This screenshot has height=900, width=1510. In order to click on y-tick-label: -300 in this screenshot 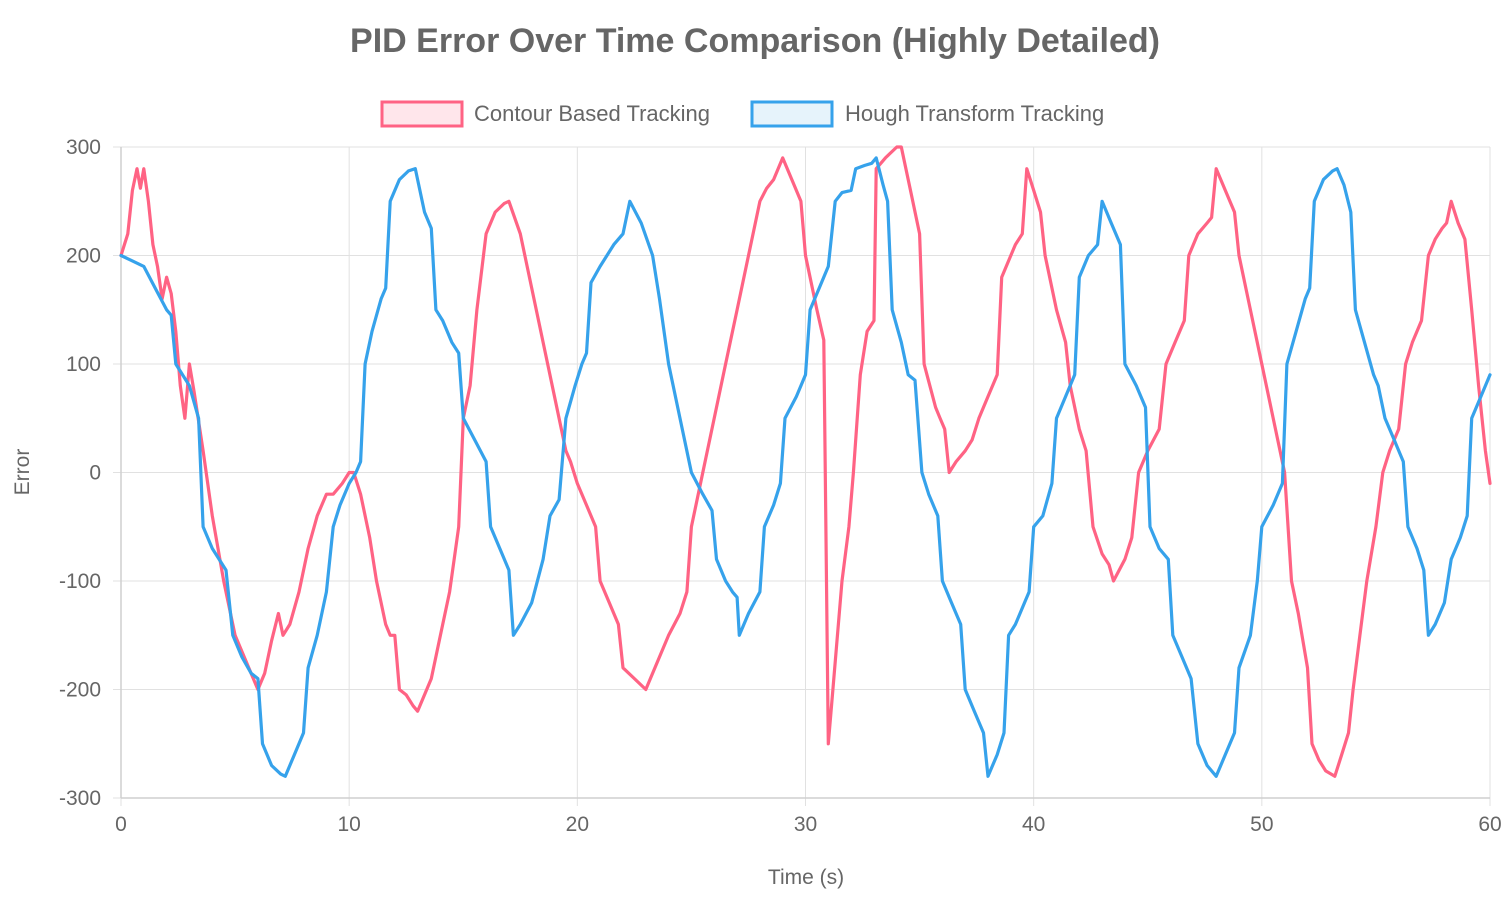, I will do `click(80, 798)`.